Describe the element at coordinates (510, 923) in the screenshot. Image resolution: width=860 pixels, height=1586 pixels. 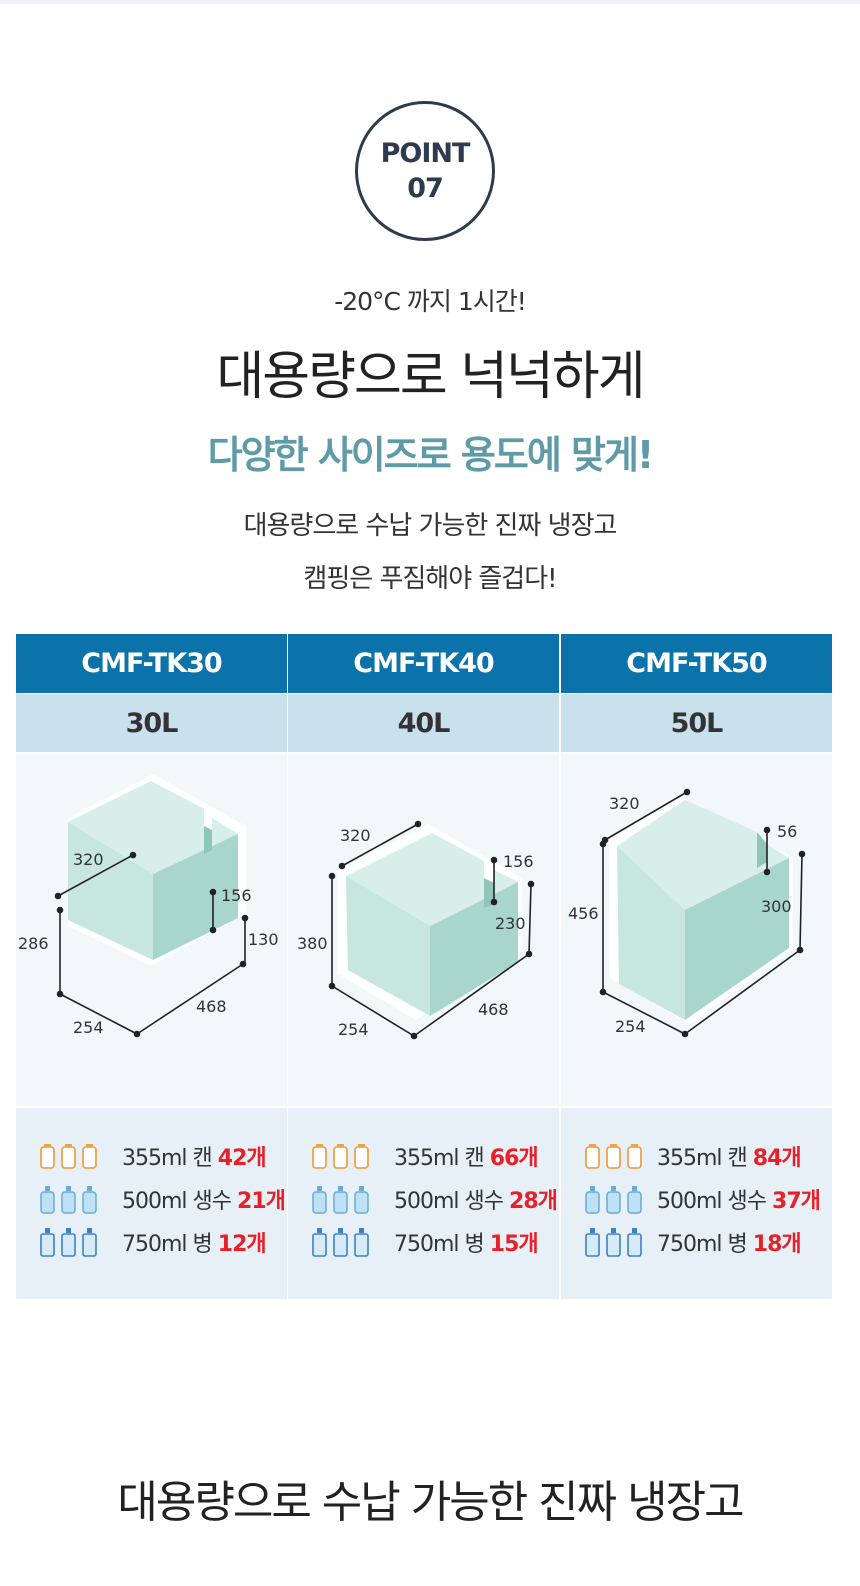
I see `dim-right-height: 230` at that location.